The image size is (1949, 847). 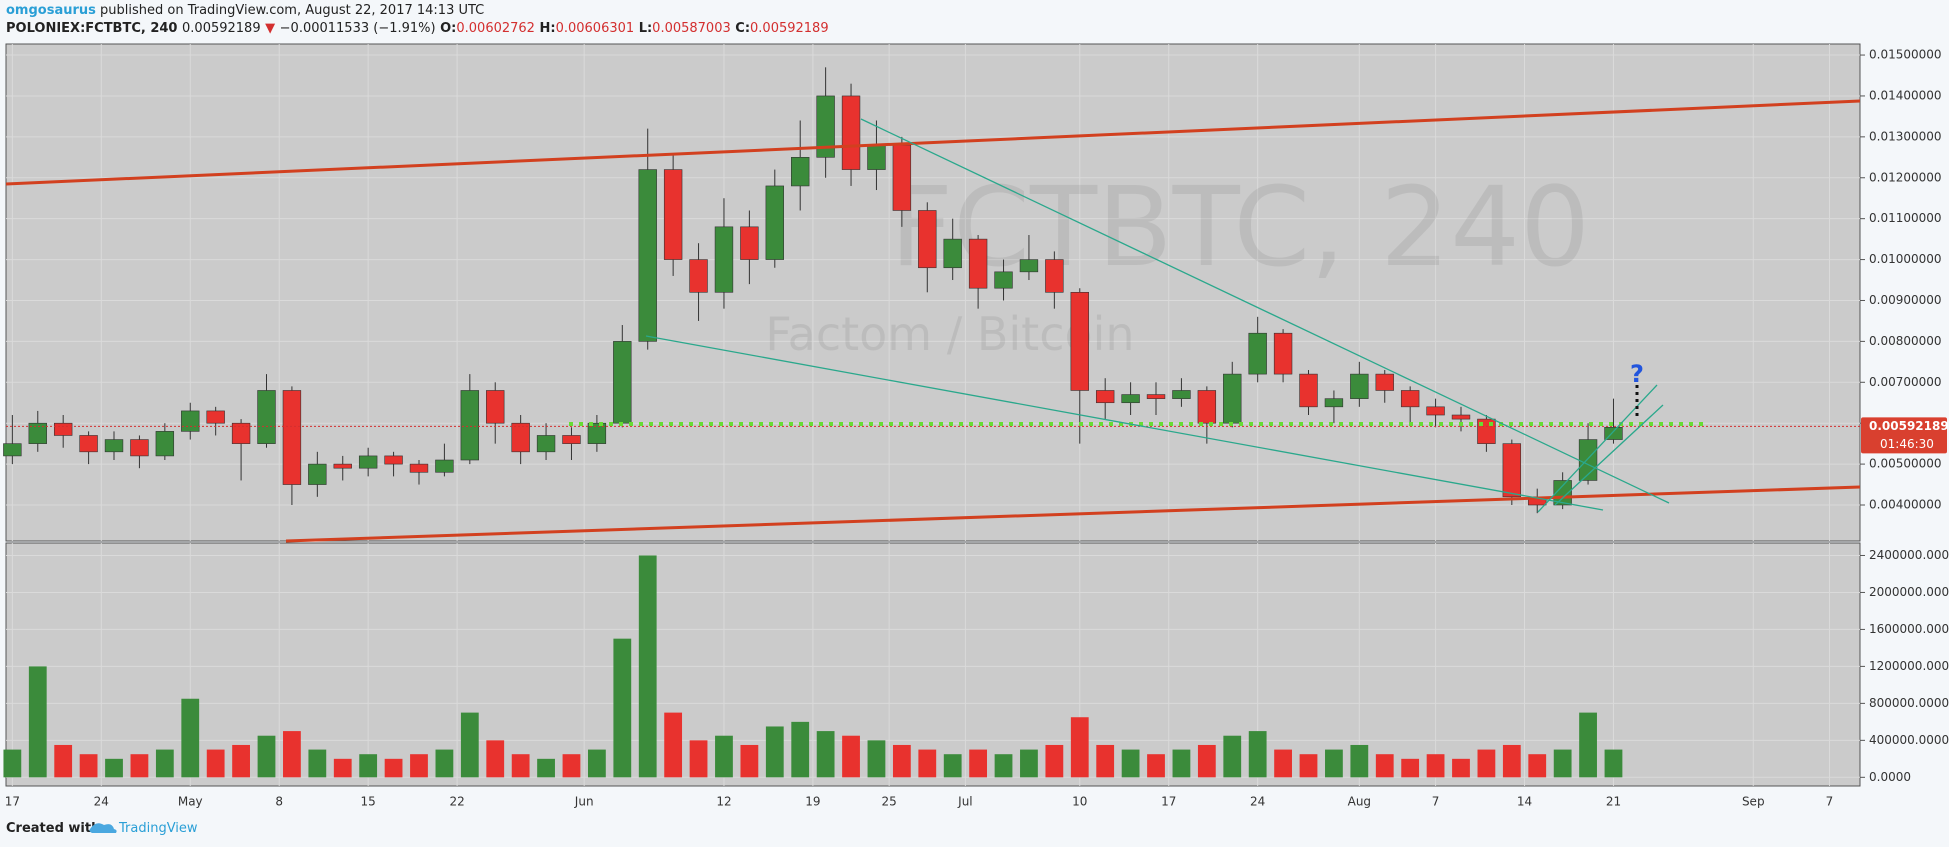 I want to click on x-tick-label: 15, so click(x=368, y=802).